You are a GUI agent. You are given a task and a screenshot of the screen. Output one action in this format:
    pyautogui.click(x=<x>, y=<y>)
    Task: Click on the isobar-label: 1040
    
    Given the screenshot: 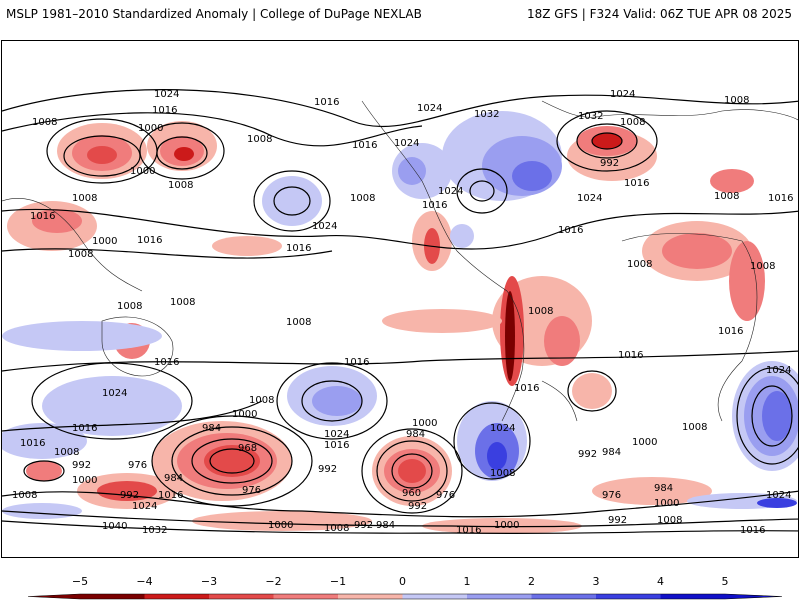 What is the action you would take?
    pyautogui.click(x=114, y=526)
    